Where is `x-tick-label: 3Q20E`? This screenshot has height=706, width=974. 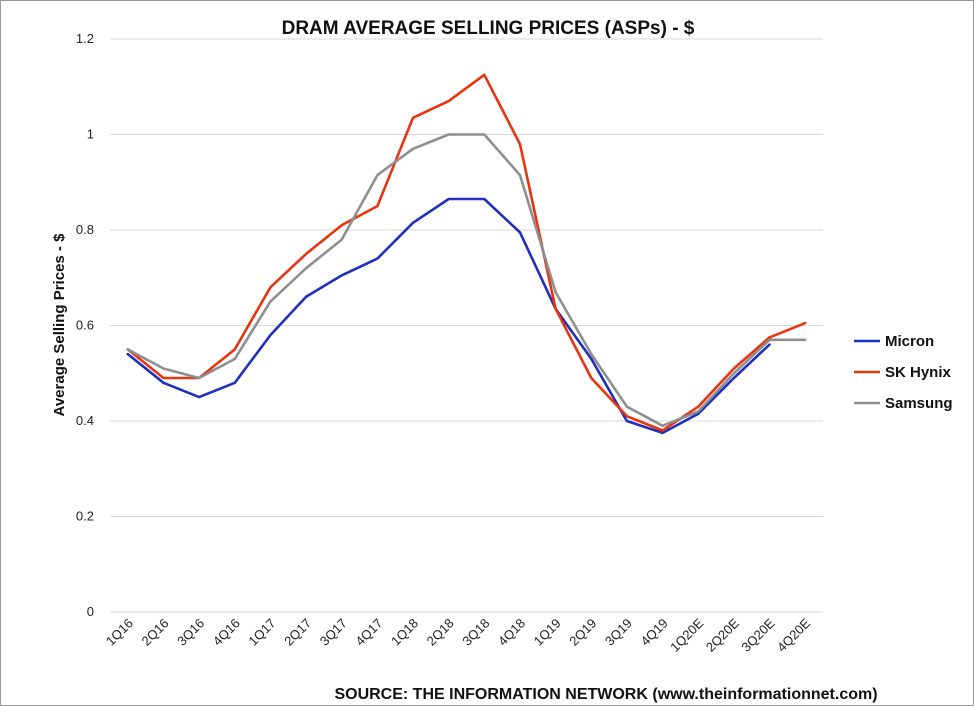 x-tick-label: 3Q20E is located at coordinates (757, 634).